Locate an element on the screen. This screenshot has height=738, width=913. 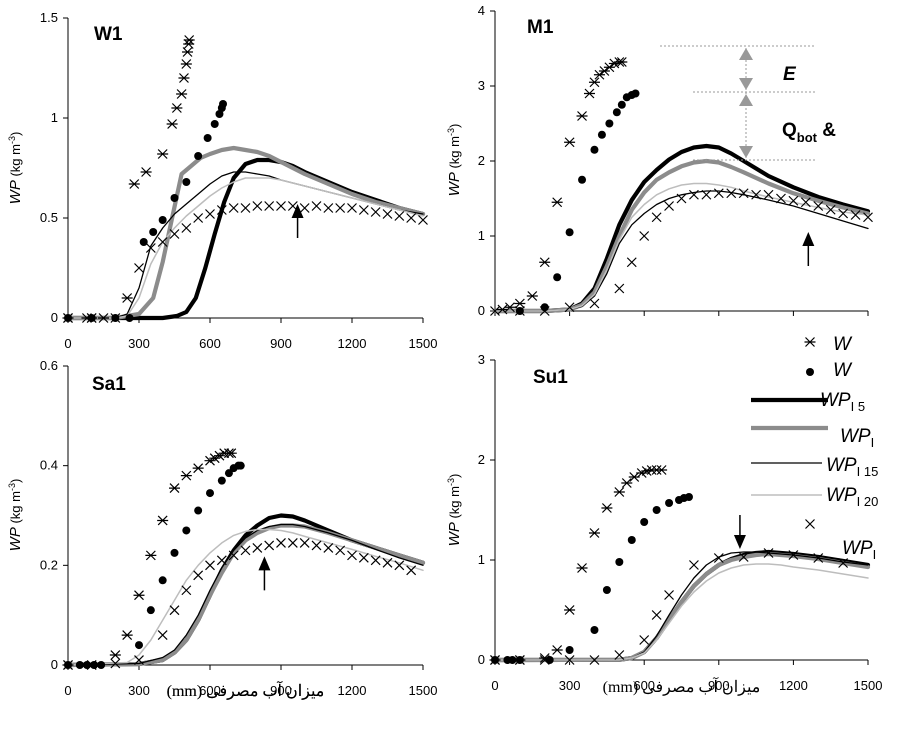
legend-label: WPI 20 is located at coordinates (852, 497).